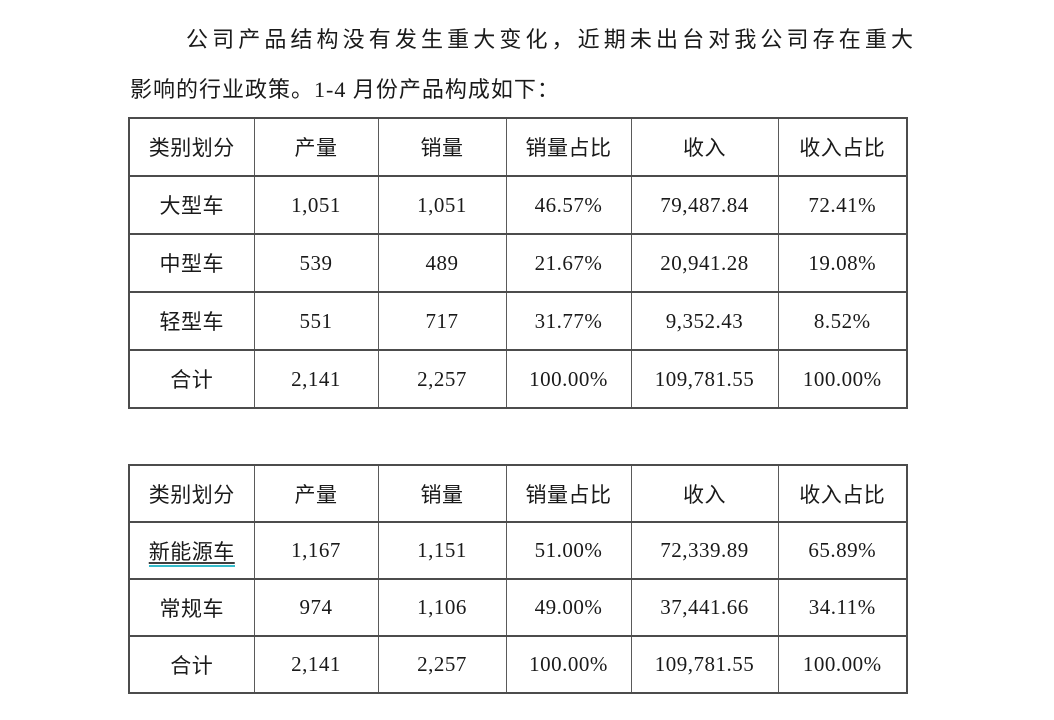  What do you see at coordinates (191, 205) in the screenshot?
I see `category-cell: 大型车` at bounding box center [191, 205].